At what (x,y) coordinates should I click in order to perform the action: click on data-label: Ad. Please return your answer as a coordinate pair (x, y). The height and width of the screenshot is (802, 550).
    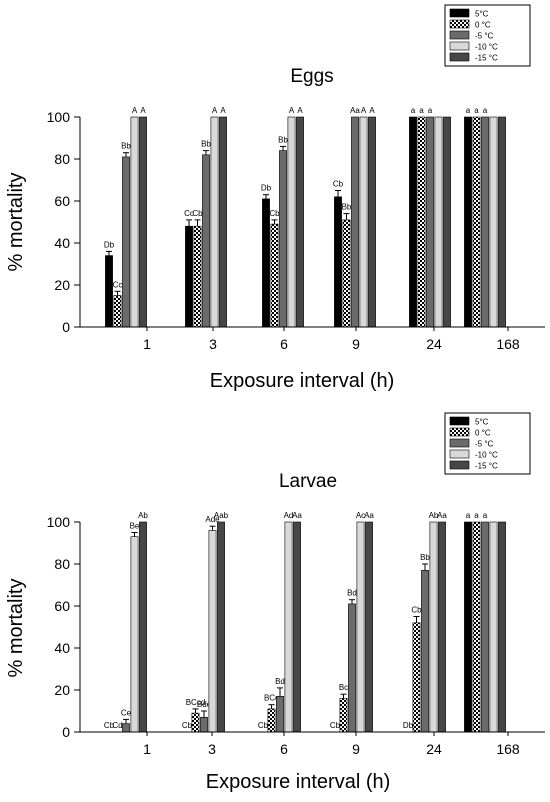
    Looking at the image, I should click on (289, 515).